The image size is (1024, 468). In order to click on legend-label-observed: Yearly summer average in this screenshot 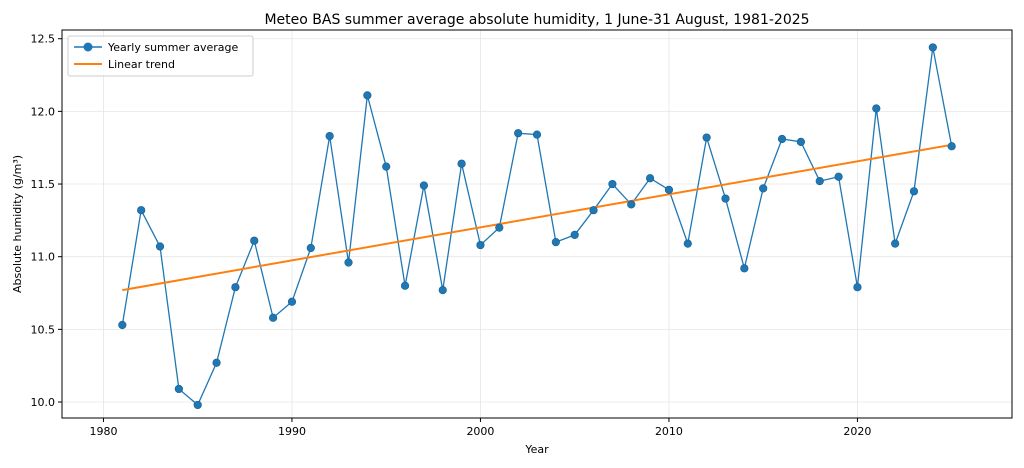, I will do `click(173, 47)`.